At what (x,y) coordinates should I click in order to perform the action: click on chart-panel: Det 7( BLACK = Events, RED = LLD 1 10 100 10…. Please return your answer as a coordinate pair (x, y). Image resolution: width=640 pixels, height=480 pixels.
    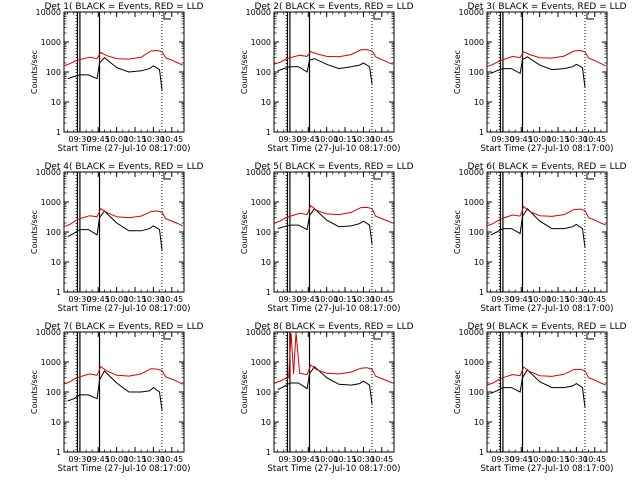
    Looking at the image, I should click on (117, 398).